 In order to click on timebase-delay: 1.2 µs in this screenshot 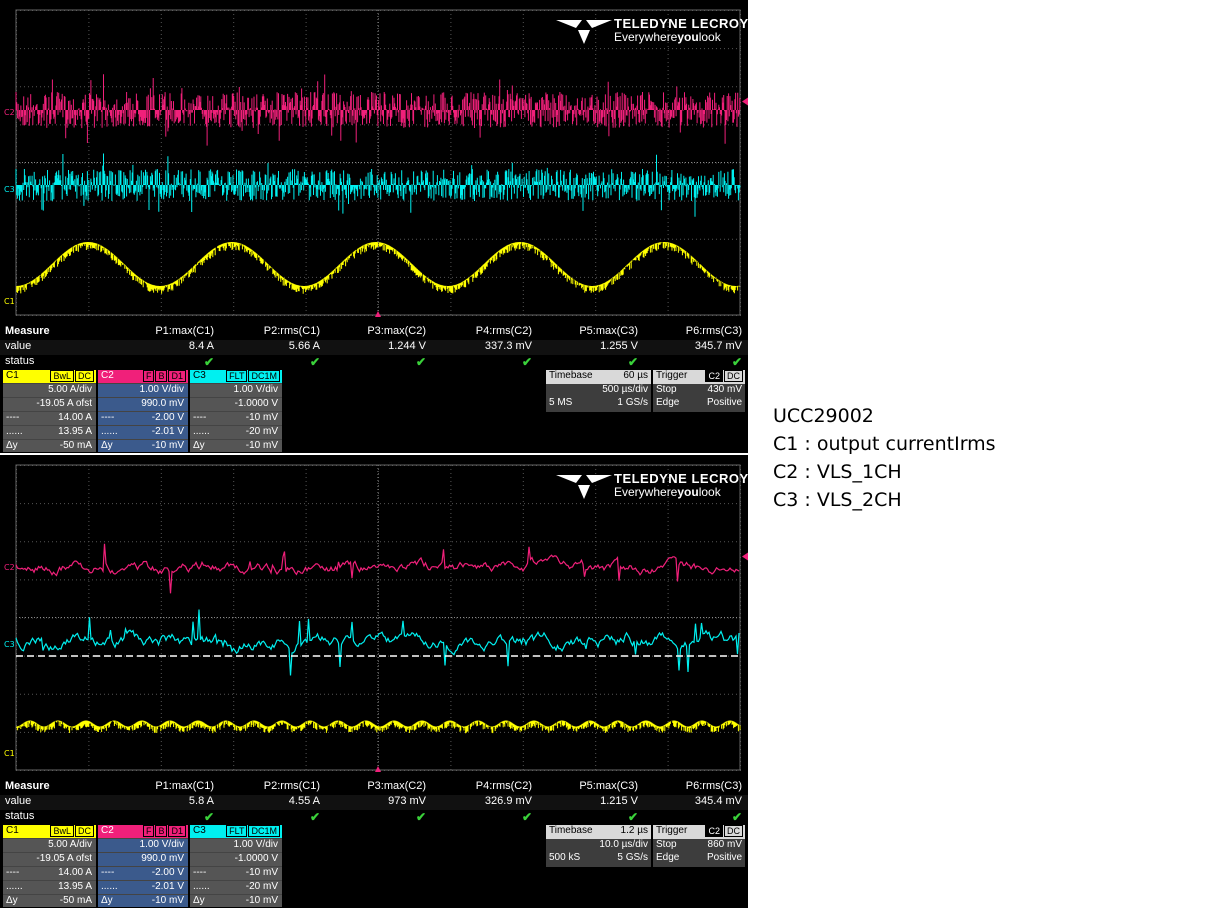, I will do `click(634, 830)`.